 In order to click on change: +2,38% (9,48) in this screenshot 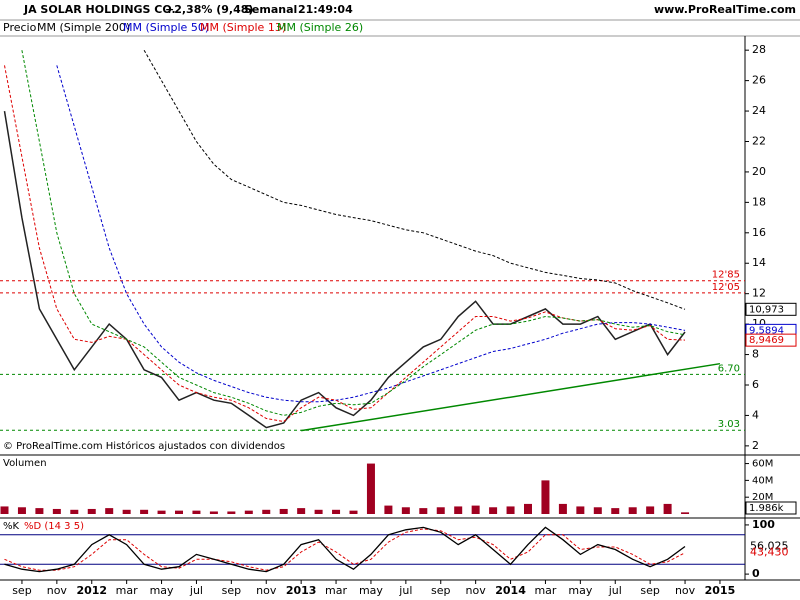, I will do `click(209, 9)`.